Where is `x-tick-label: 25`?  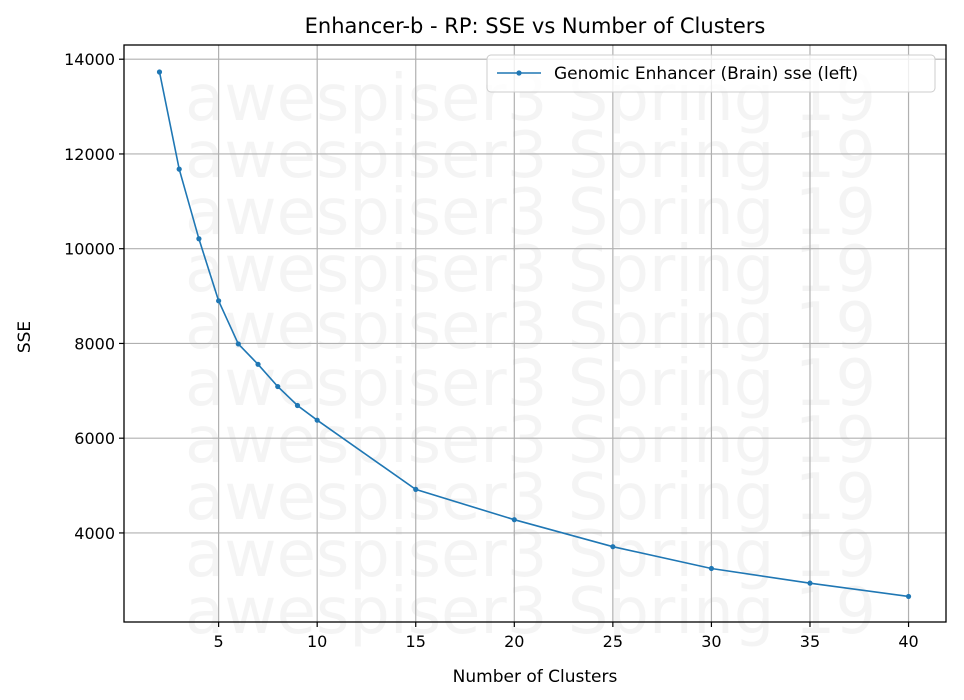
x-tick-label: 25 is located at coordinates (613, 641).